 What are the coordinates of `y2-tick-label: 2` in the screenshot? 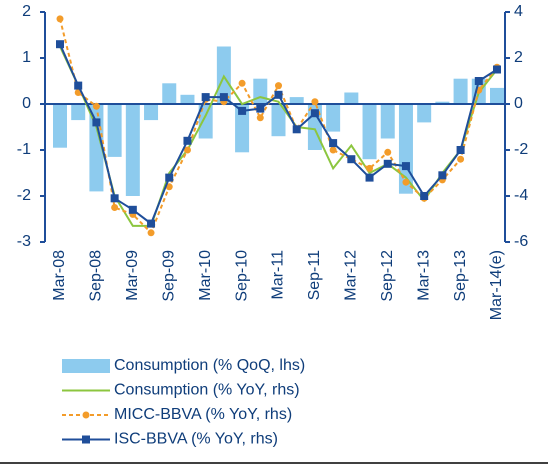 It's located at (518, 57).